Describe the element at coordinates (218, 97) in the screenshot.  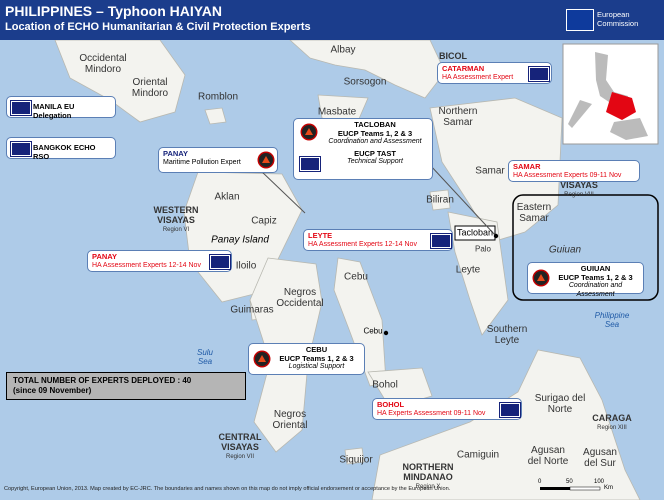
I see `place-label: Romblon` at that location.